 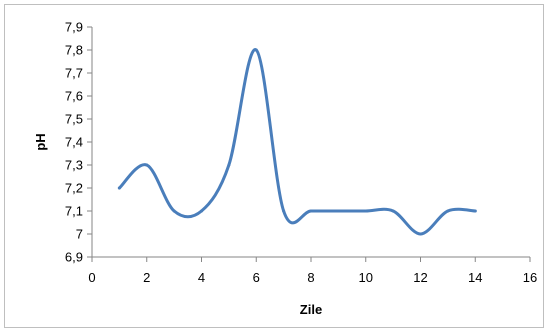 I want to click on x-tick-label: 16, so click(x=530, y=277).